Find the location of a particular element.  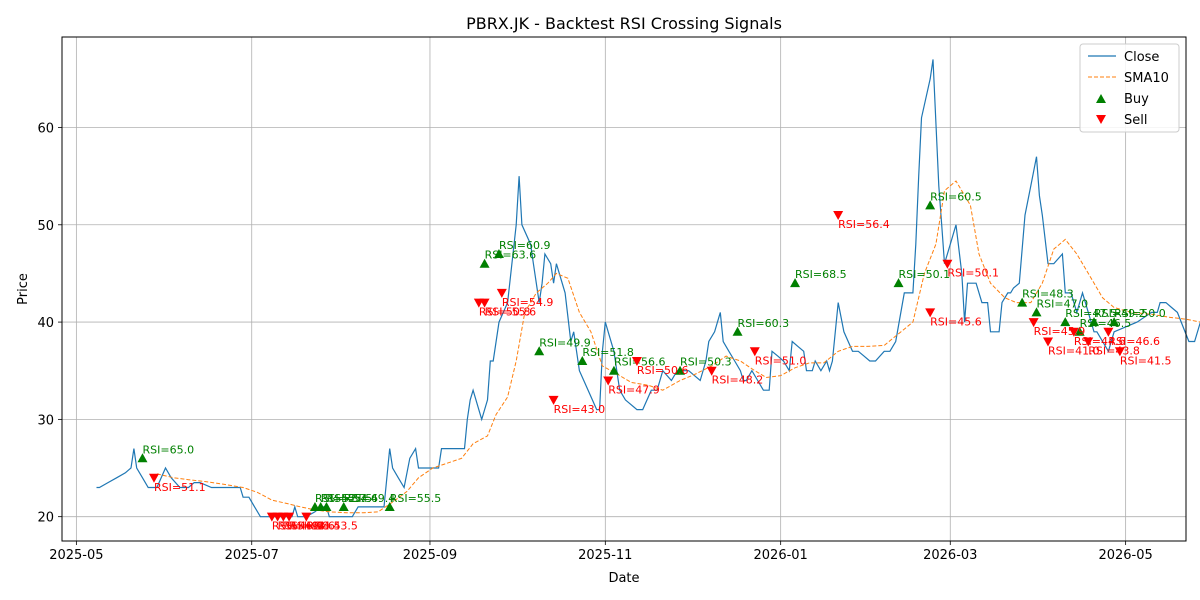

sell-signal-label: RSI=51.1 is located at coordinates (180, 487).